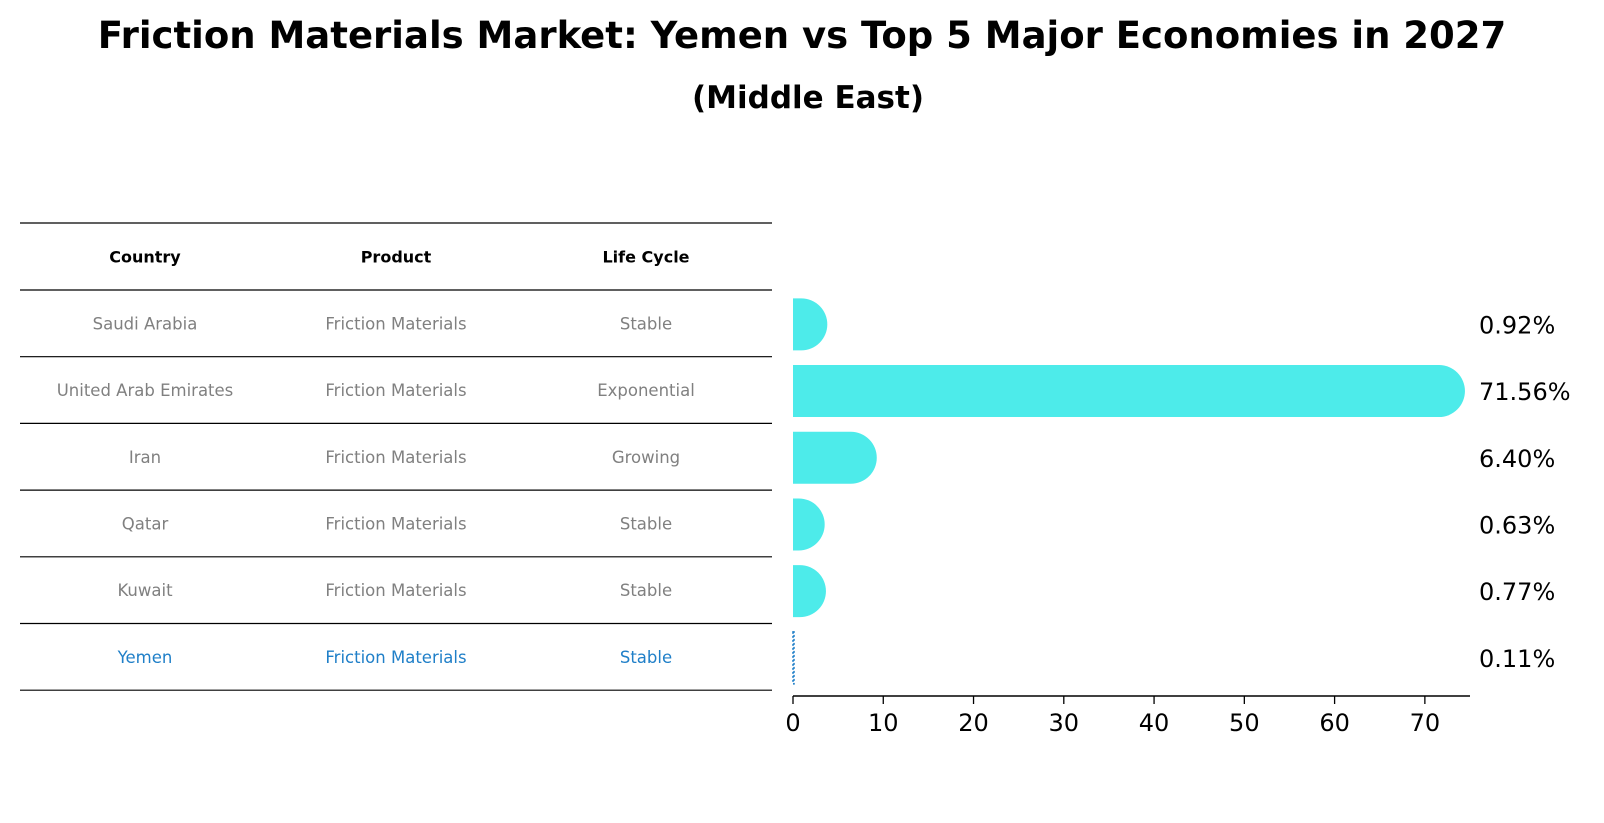 Image resolution: width=1604 pixels, height=823 pixels. Describe the element at coordinates (1517, 525) in the screenshot. I see `value-label: 0.63%` at that location.